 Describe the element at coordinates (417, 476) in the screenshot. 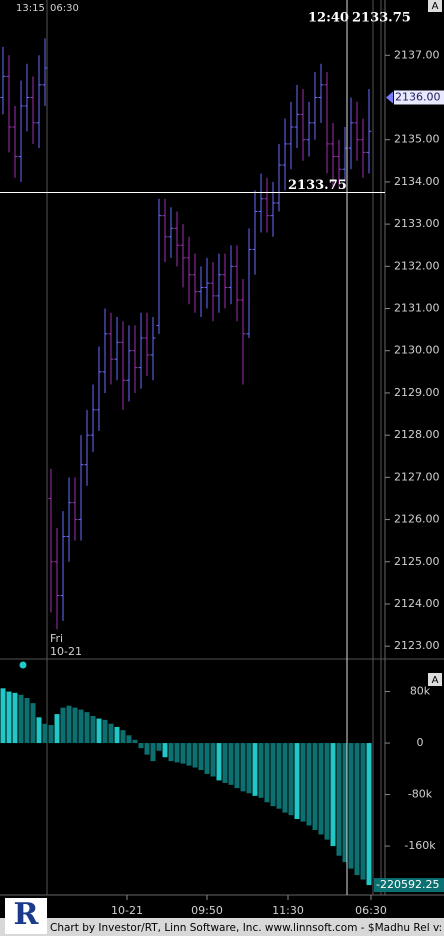

I see `y-tick-label: 2127.00` at that location.